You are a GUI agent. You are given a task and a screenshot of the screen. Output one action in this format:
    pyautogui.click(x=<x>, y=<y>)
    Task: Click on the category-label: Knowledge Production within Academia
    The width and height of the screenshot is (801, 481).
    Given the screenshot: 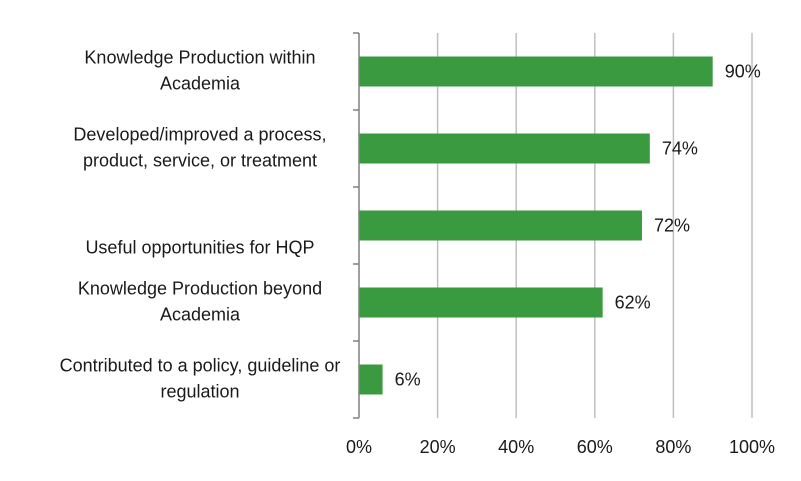 What is the action you would take?
    pyautogui.click(x=199, y=71)
    